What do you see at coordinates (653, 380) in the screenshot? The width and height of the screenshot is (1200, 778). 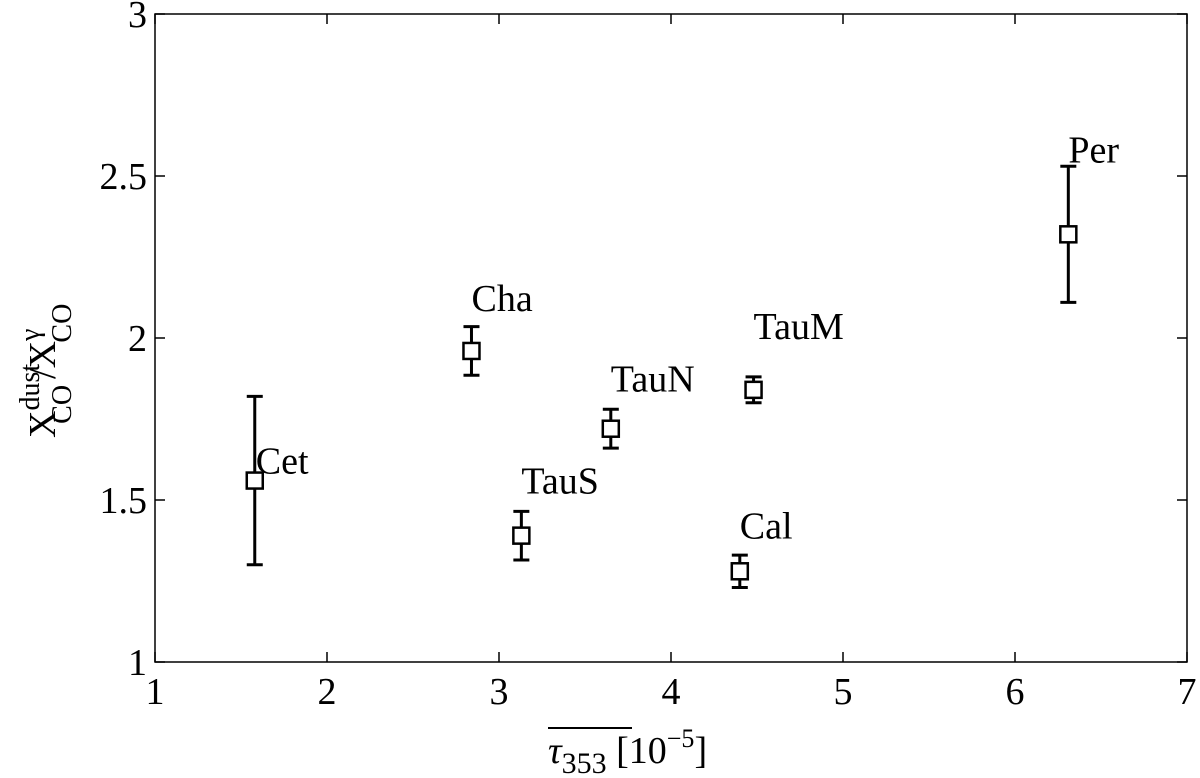 I see `point-label: TauN` at bounding box center [653, 380].